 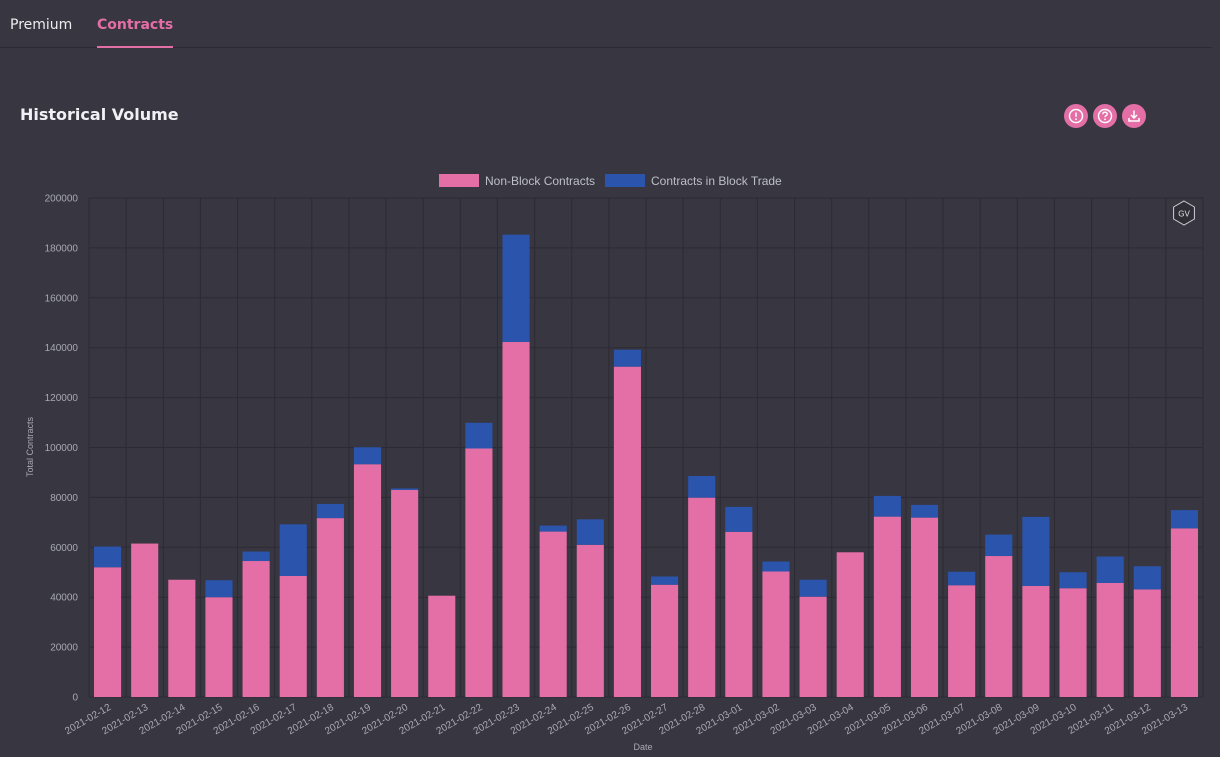 I want to click on y-tick-label: 0, so click(x=75, y=698).